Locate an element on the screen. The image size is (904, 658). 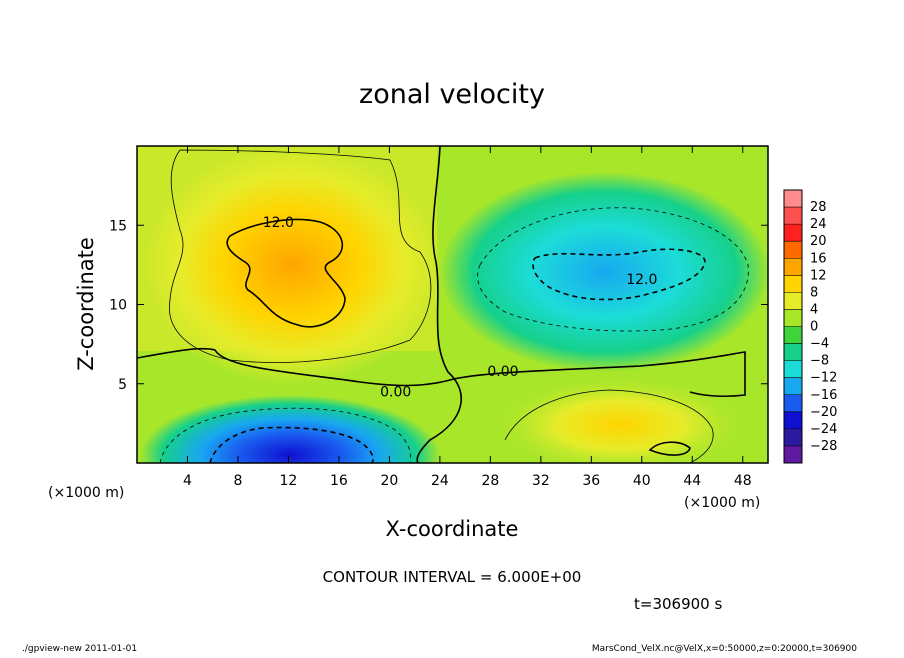
colorbar-label: 20 is located at coordinates (818, 241).